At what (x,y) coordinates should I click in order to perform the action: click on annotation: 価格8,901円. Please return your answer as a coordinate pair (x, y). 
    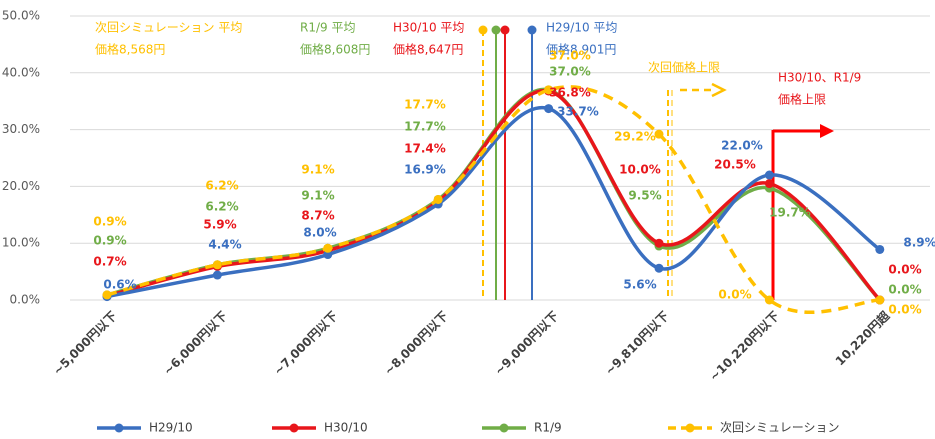
    Looking at the image, I should click on (581, 49).